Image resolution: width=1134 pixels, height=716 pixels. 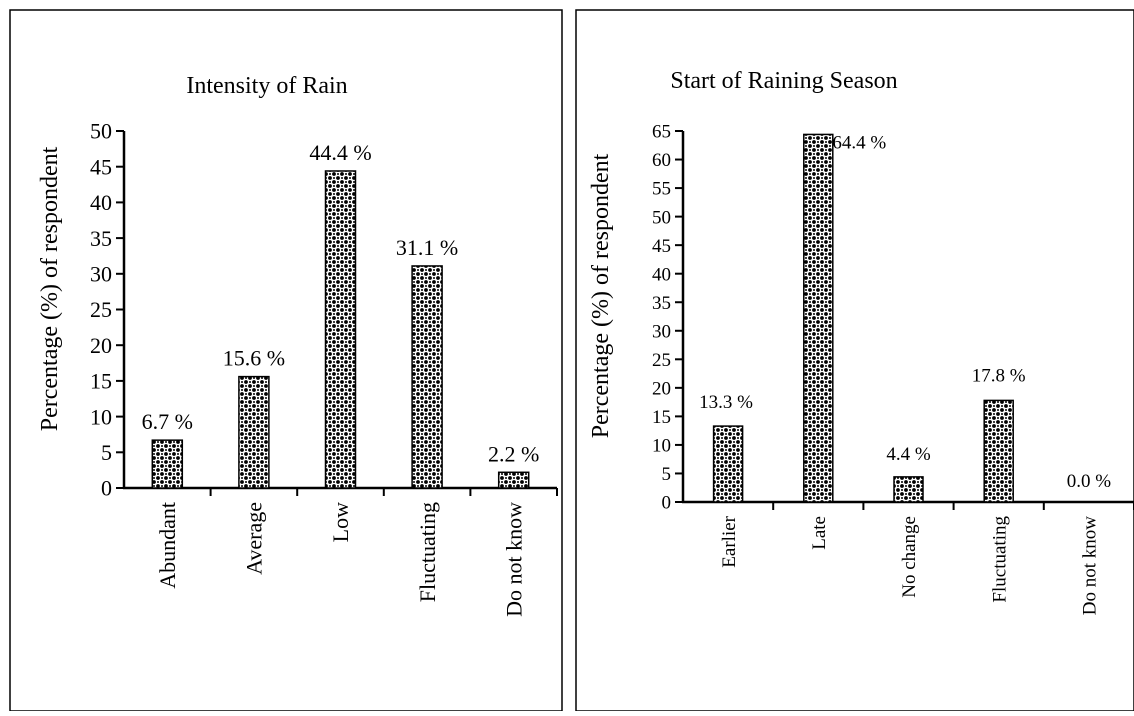 What do you see at coordinates (726, 402) in the screenshot?
I see `data-label: 13.3 %` at bounding box center [726, 402].